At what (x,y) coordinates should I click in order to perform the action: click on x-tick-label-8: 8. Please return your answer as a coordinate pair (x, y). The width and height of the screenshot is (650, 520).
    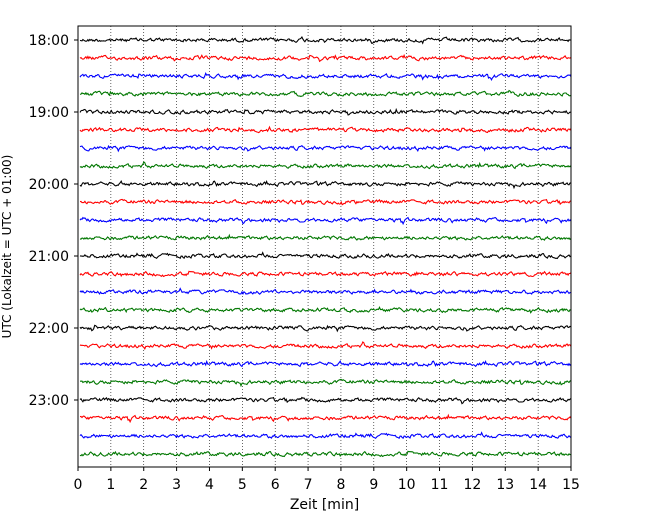
    Looking at the image, I should click on (340, 485).